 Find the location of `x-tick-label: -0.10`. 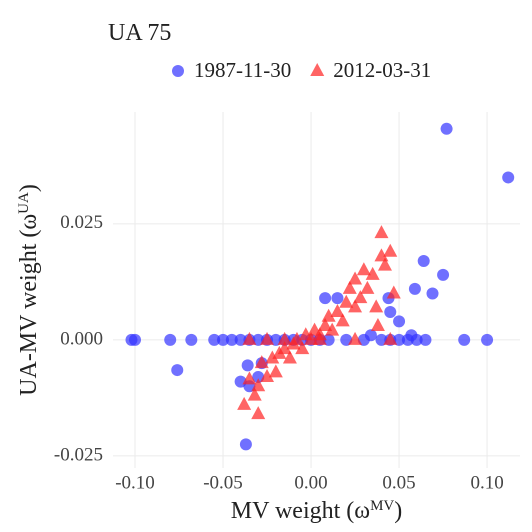

x-tick-label: -0.10 is located at coordinates (135, 482).